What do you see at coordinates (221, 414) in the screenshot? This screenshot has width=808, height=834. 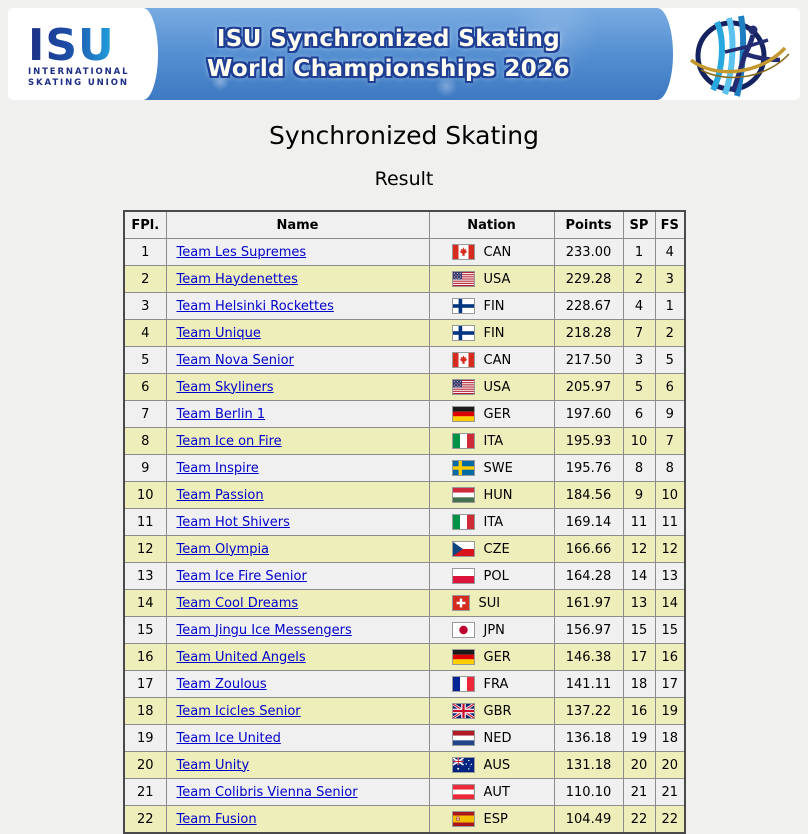 I see `team-link: Team Berlin 1` at bounding box center [221, 414].